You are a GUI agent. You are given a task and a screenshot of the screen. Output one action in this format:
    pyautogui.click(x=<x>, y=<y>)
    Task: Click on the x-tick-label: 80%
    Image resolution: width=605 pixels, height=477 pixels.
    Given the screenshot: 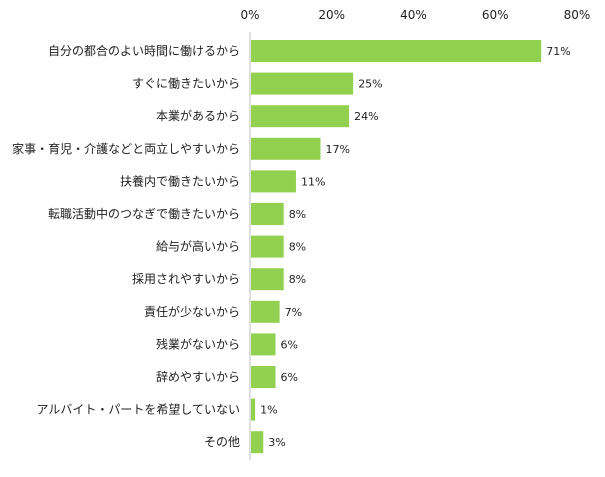 What is the action you would take?
    pyautogui.click(x=577, y=15)
    